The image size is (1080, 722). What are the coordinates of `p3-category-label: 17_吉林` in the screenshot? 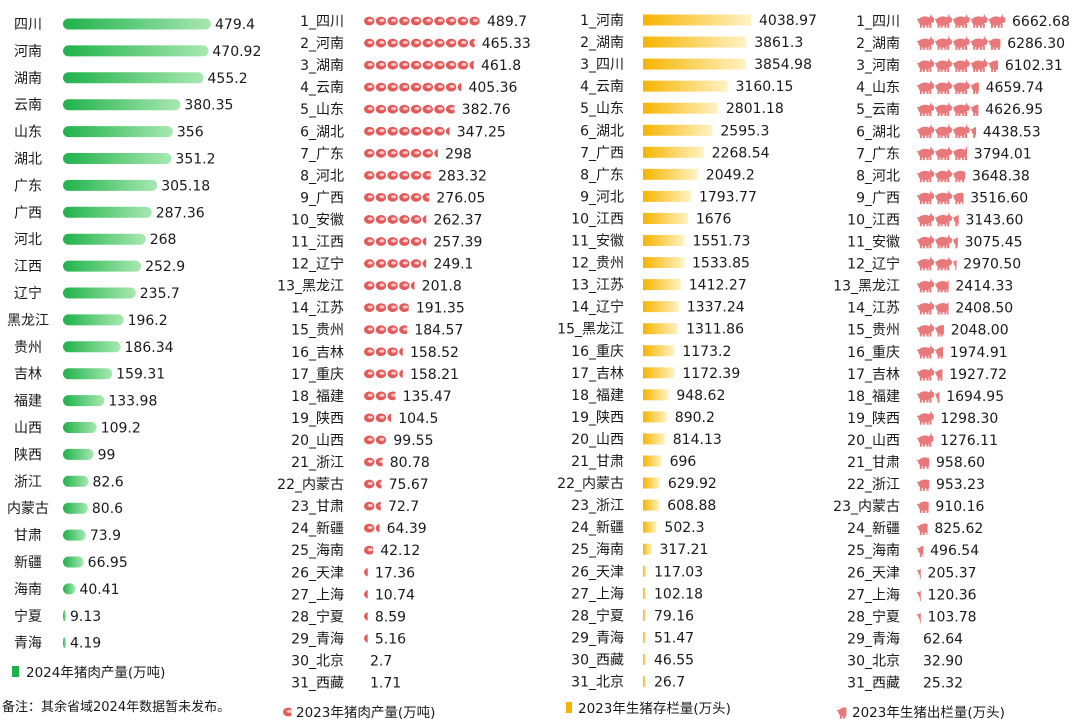 It's located at (597, 374).